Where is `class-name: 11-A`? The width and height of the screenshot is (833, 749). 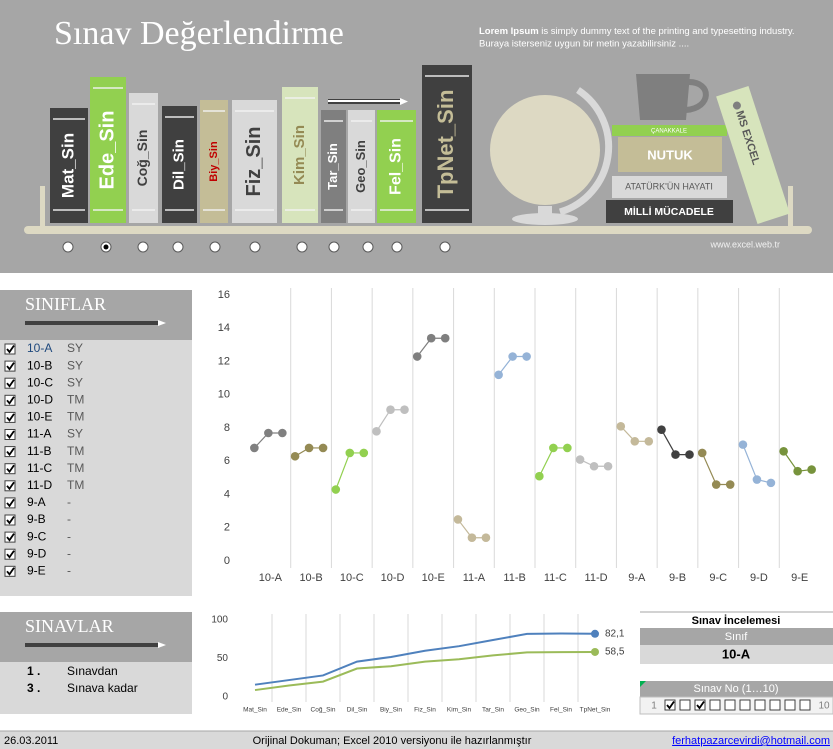
class-name: 11-A is located at coordinates (39, 434).